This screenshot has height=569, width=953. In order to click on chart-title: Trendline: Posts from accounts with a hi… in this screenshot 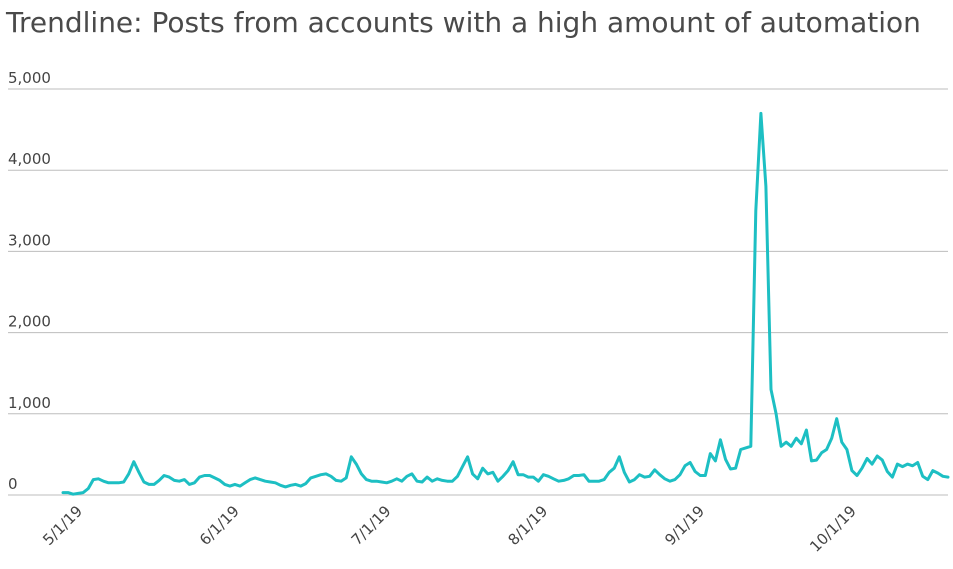, I will do `click(463, 22)`.